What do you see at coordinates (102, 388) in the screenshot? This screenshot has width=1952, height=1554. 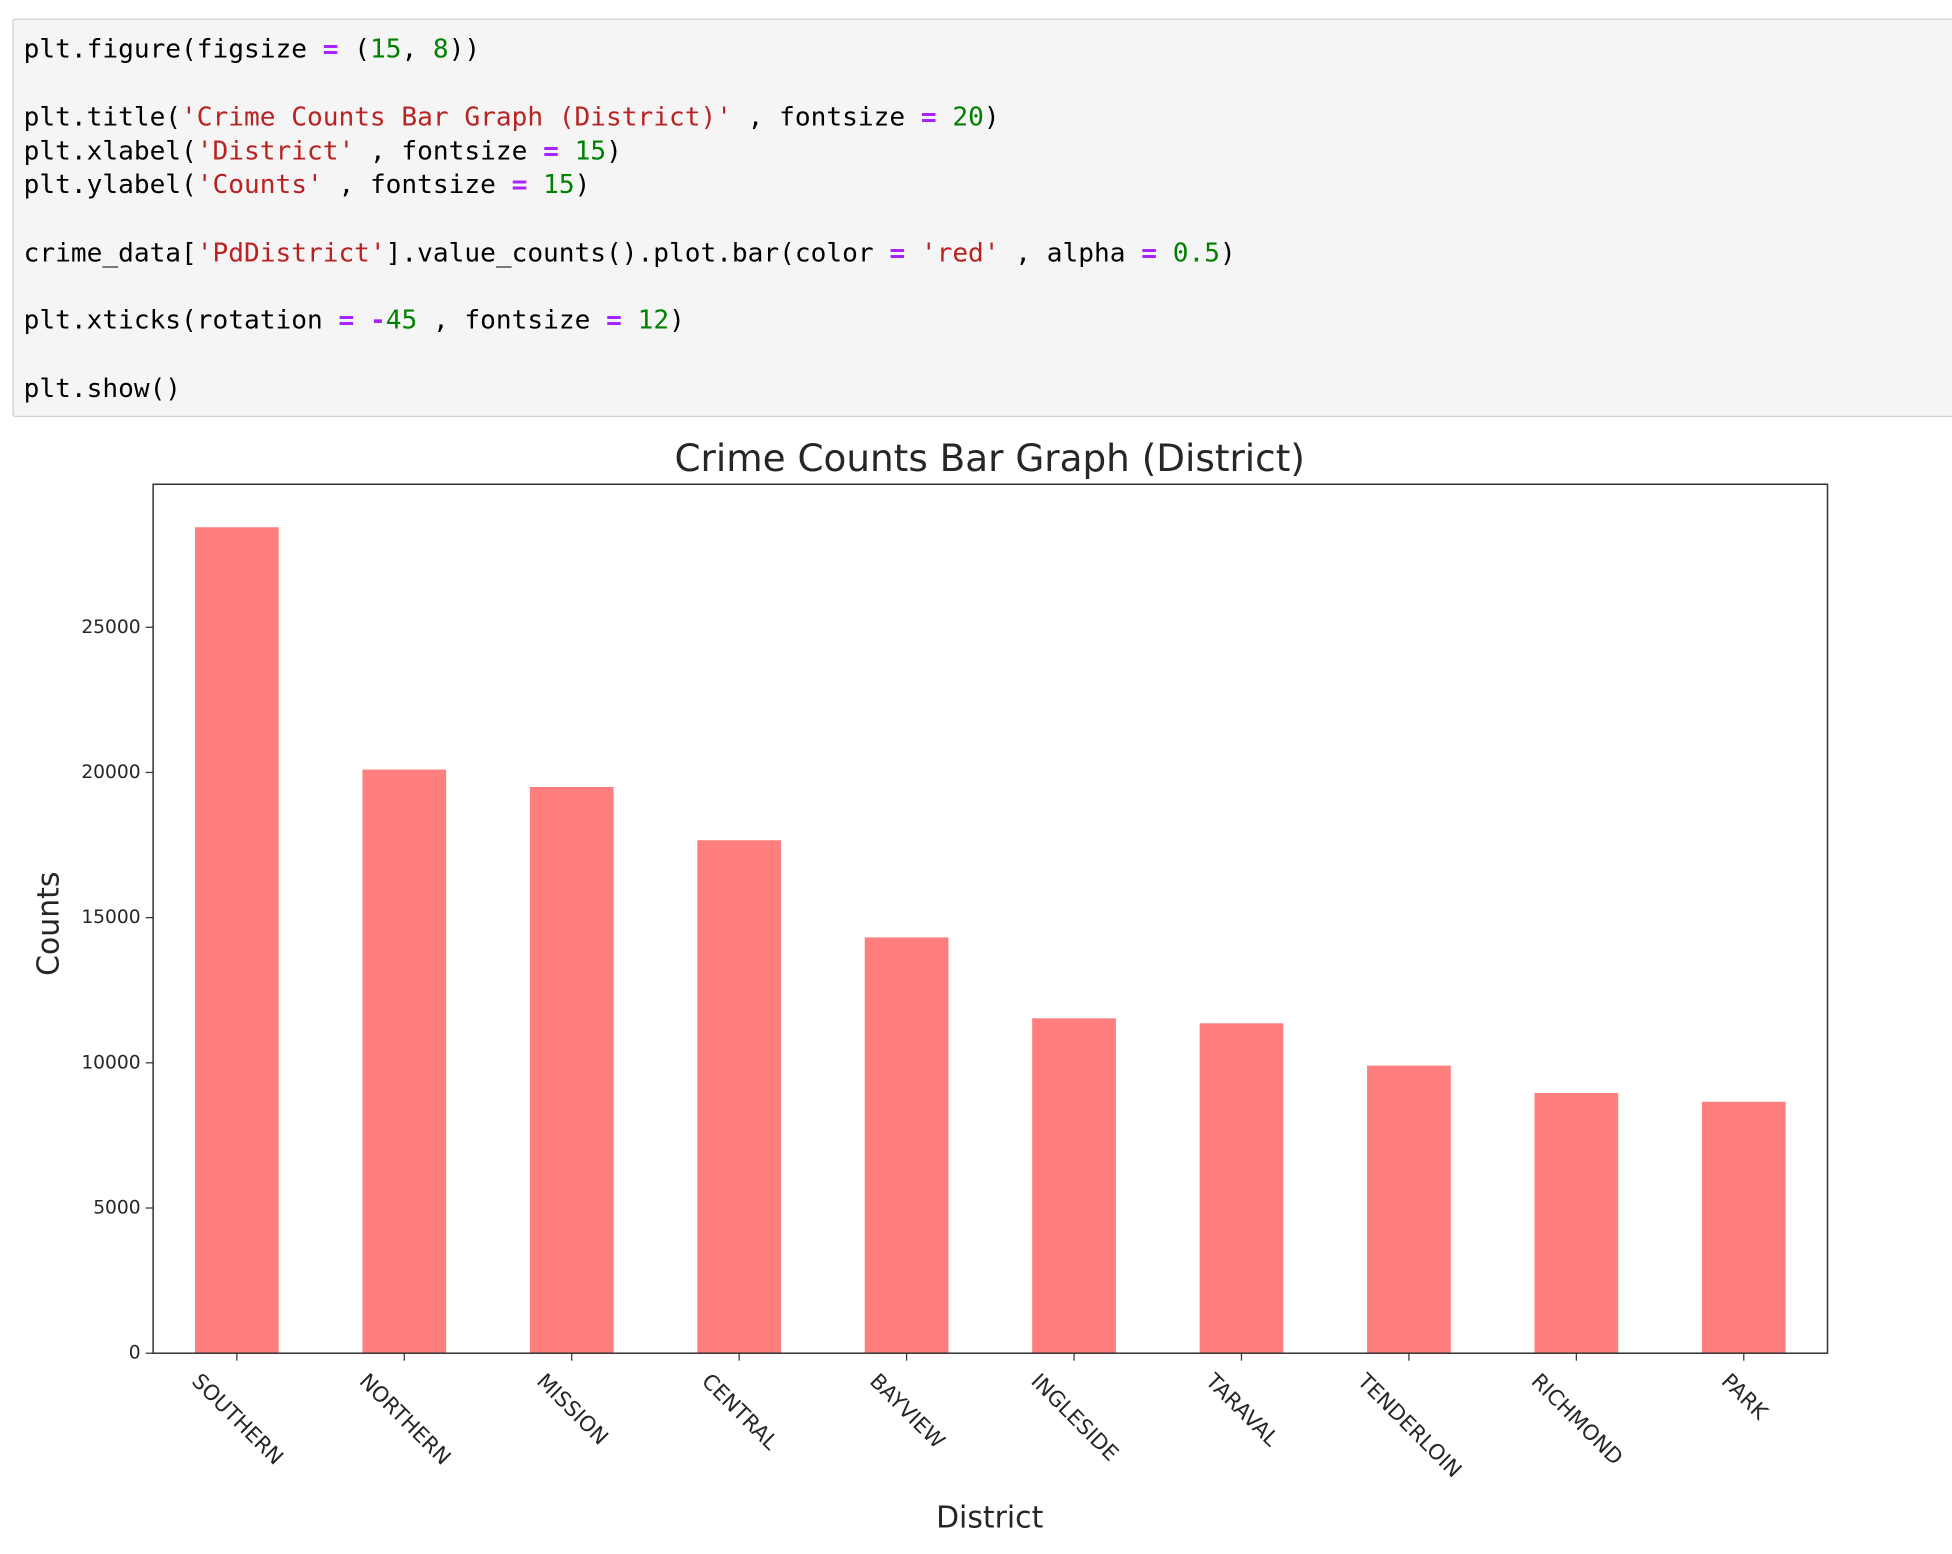 I see `code-line: plt.show()` at bounding box center [102, 388].